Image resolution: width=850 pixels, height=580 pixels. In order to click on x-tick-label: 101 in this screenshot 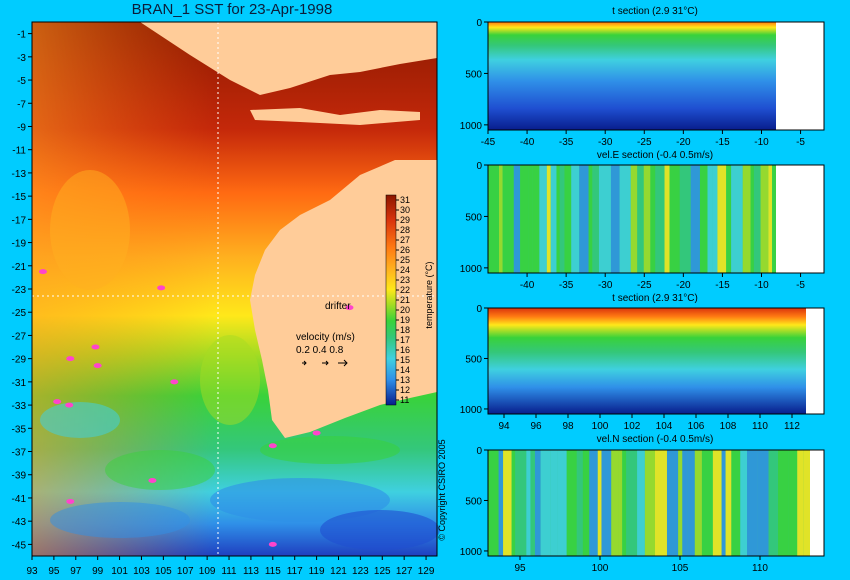, I will do `click(119, 571)`.